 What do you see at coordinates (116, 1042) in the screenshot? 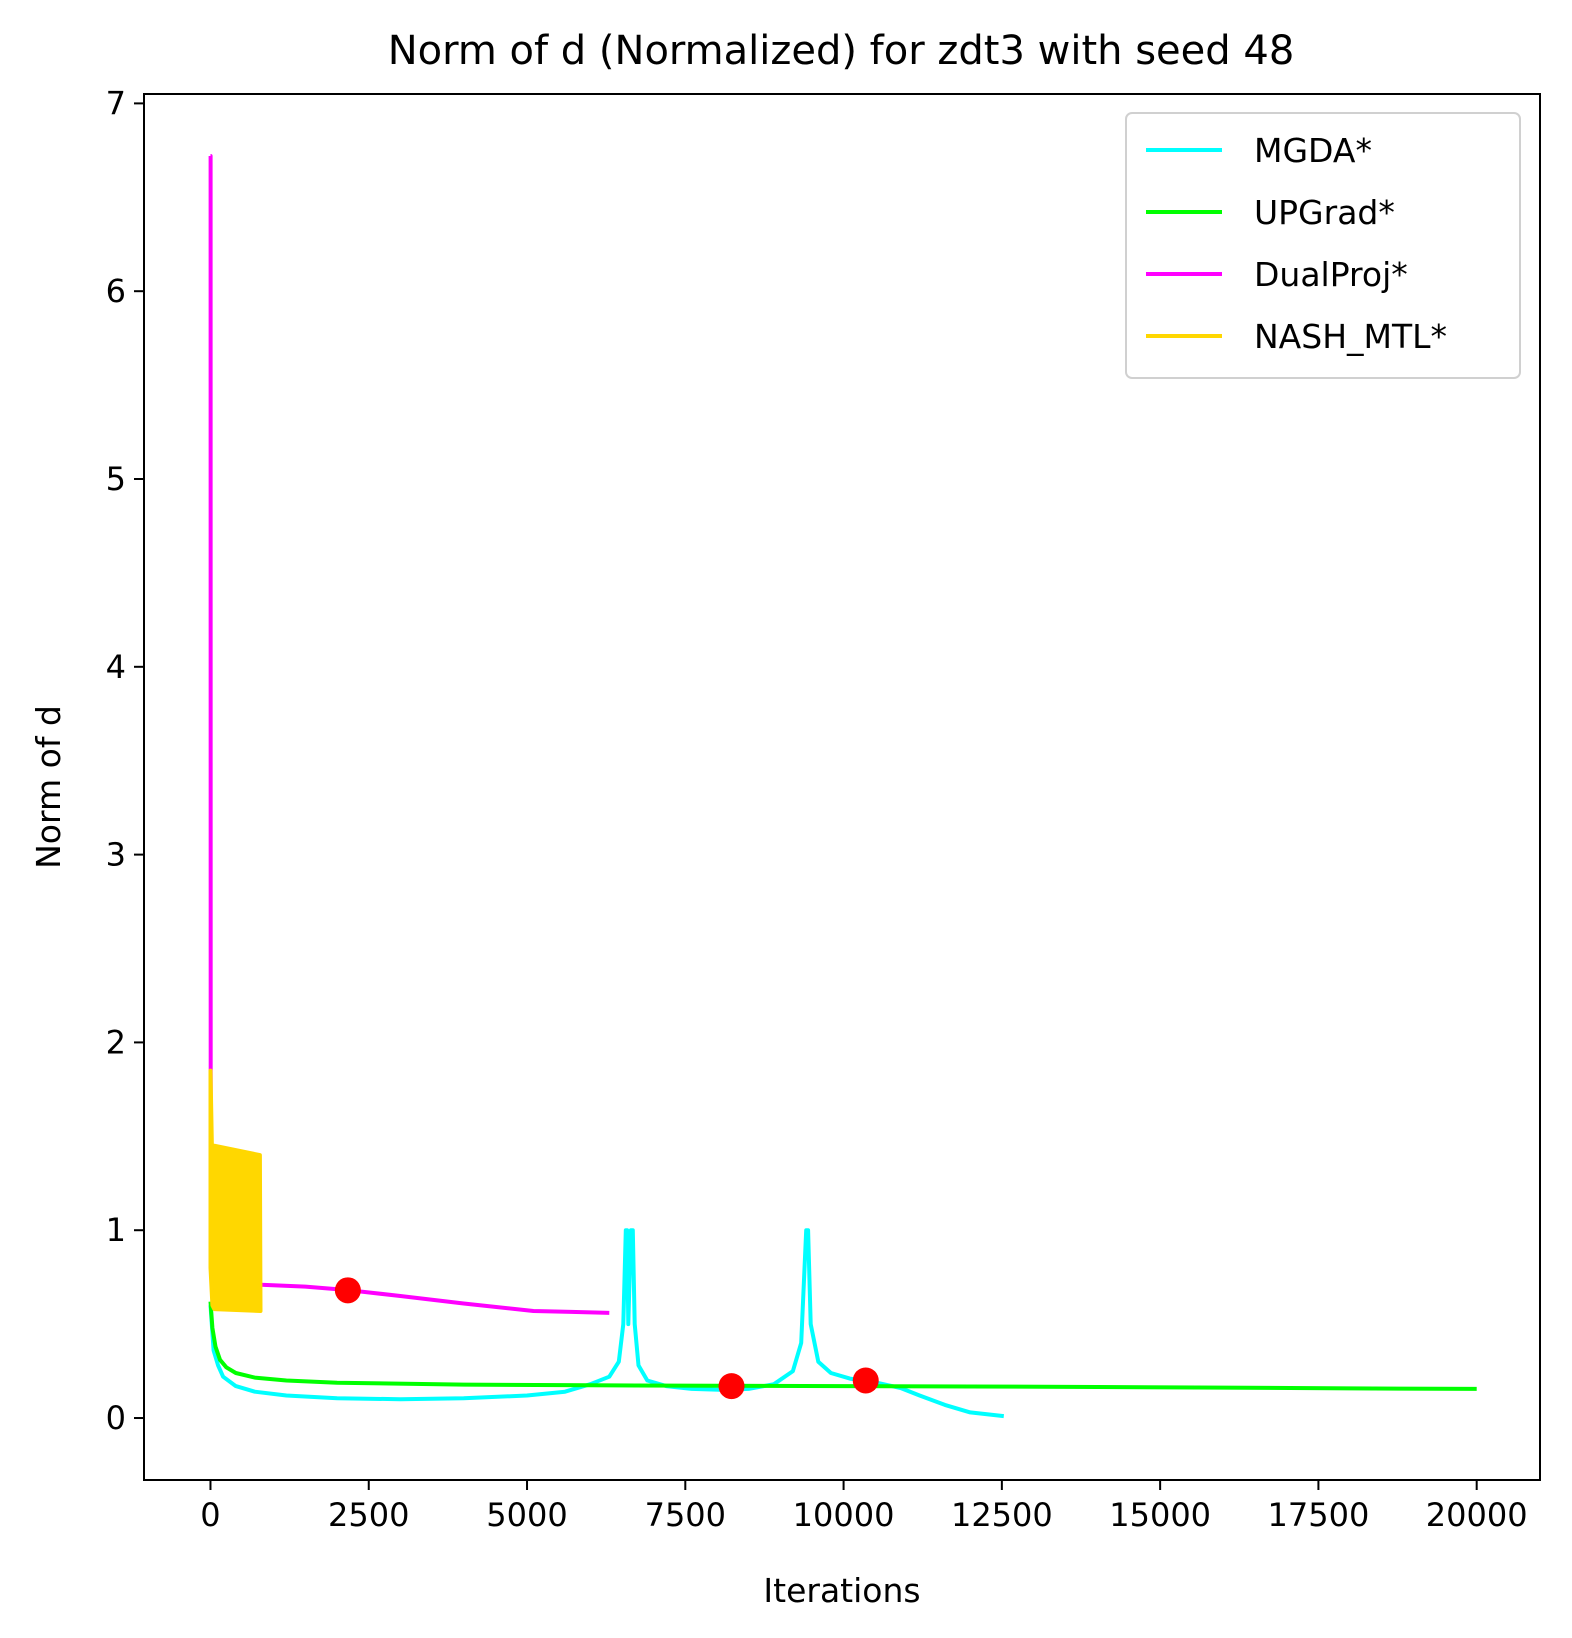
I see `y-tick-label: 2` at bounding box center [116, 1042].